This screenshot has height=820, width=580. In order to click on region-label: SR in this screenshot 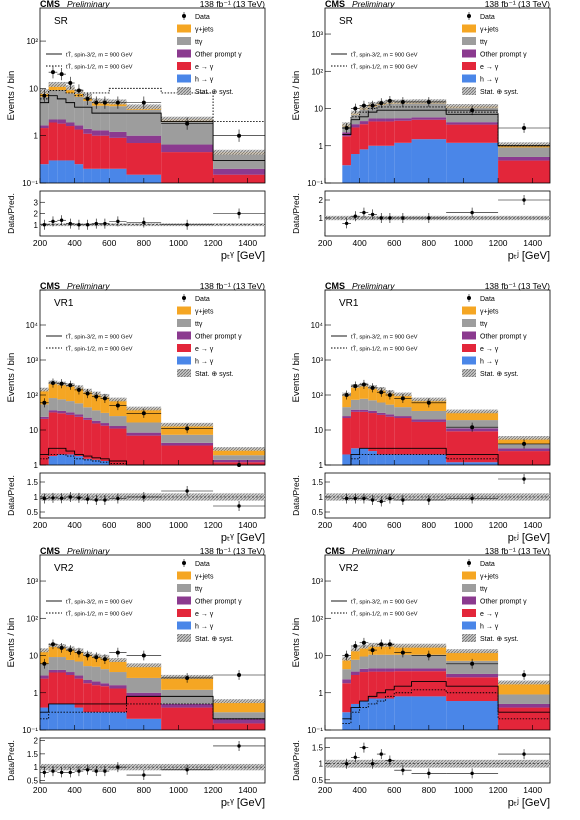, I will do `click(61, 21)`.